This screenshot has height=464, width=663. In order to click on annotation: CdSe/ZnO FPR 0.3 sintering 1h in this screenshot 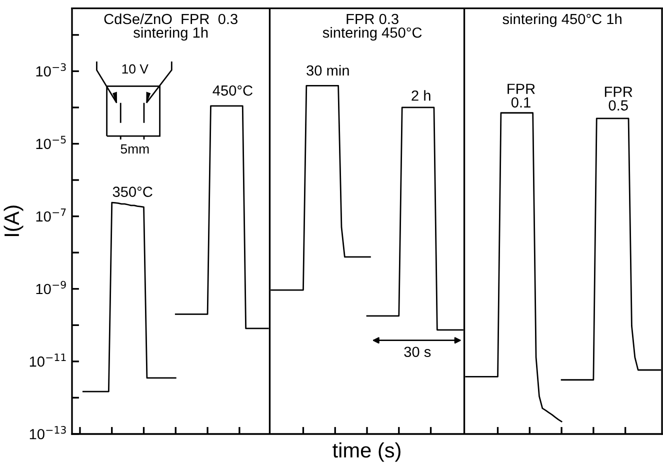, I will do `click(171, 27)`.